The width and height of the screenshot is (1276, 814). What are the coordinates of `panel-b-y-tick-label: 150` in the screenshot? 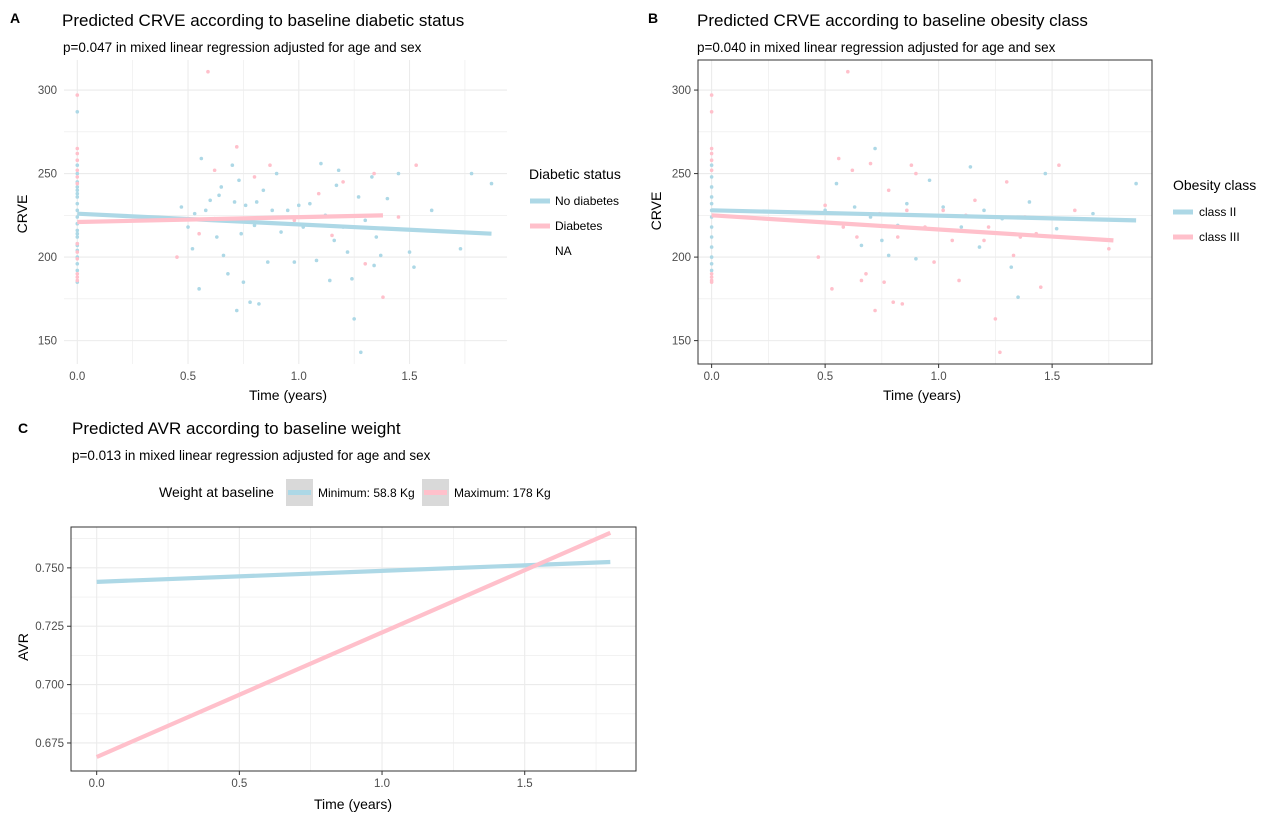 It's located at (681, 342).